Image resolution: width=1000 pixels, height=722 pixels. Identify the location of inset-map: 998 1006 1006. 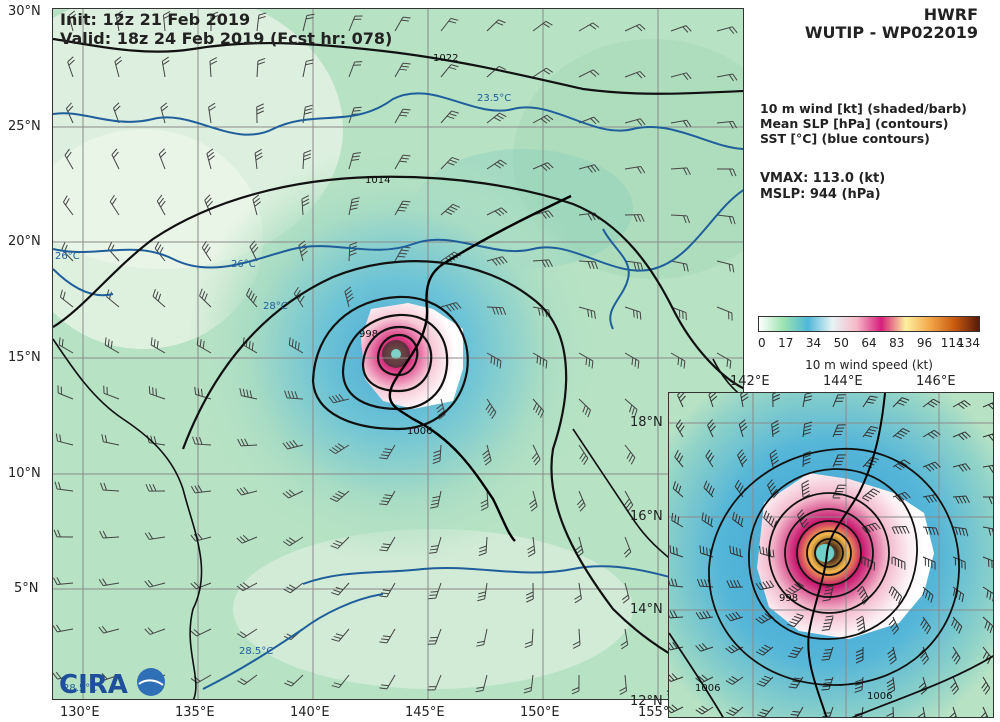
(831, 555).